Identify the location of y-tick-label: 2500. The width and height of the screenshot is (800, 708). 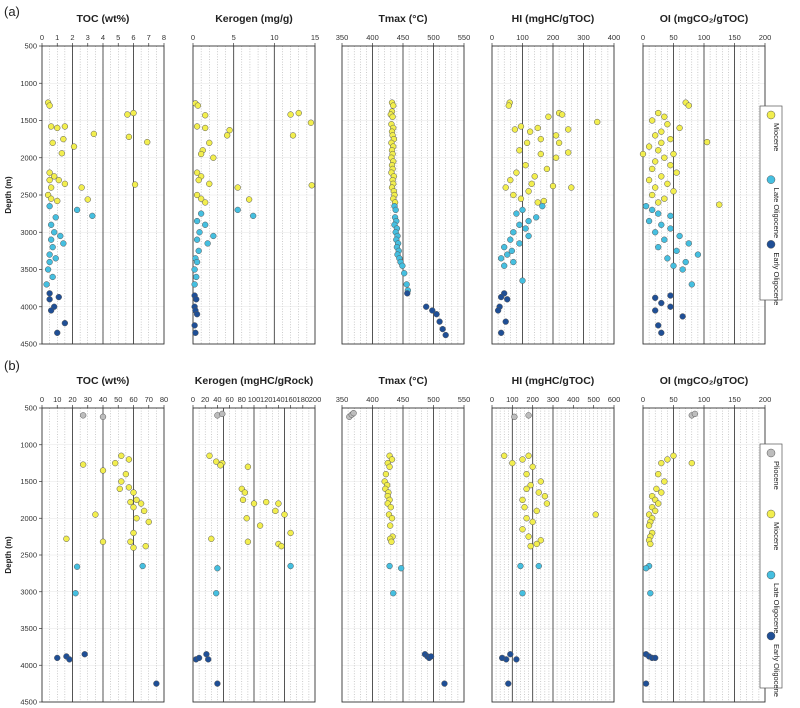
(28, 195).